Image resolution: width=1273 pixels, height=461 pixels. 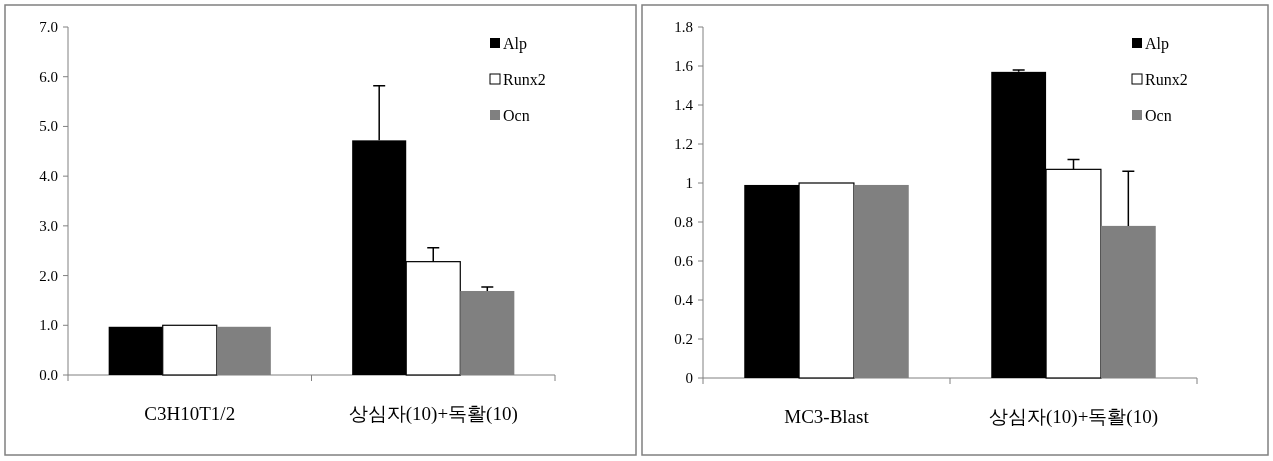 What do you see at coordinates (827, 416) in the screenshot?
I see `x-tick-label: MC3-Blast` at bounding box center [827, 416].